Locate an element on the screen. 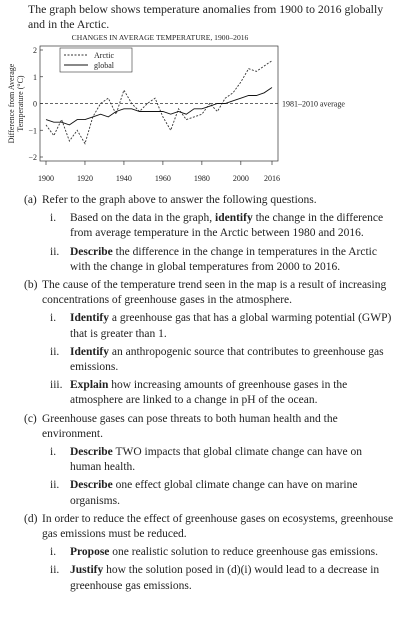  y-tick-label: −1 is located at coordinates (32, 130).